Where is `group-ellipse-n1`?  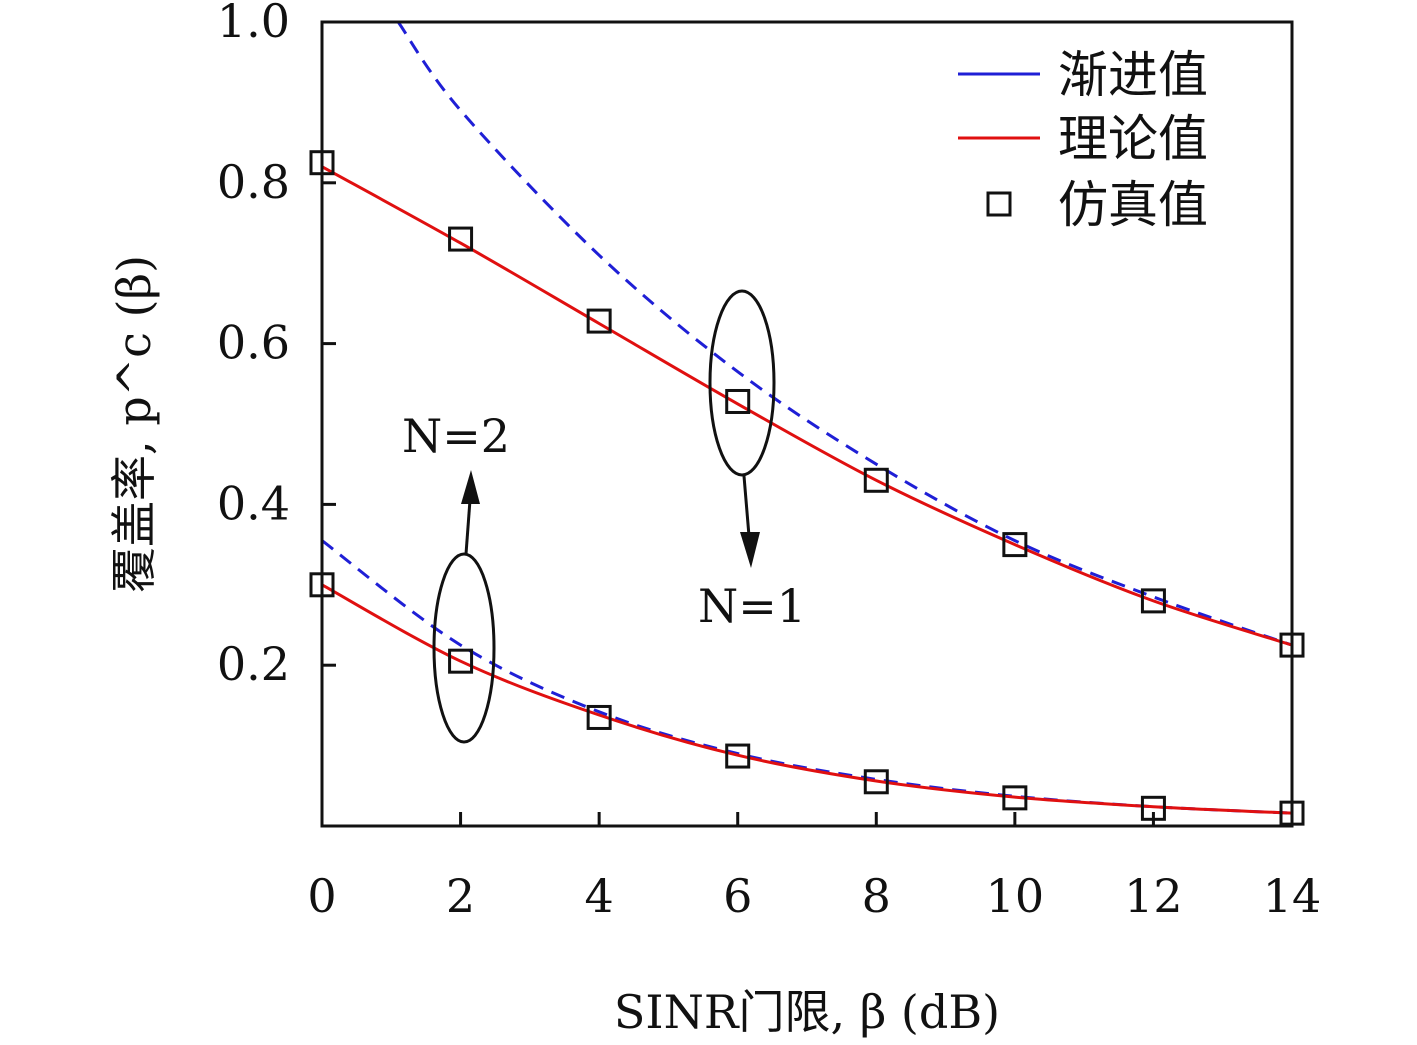
group-ellipse-n1 is located at coordinates (742, 383).